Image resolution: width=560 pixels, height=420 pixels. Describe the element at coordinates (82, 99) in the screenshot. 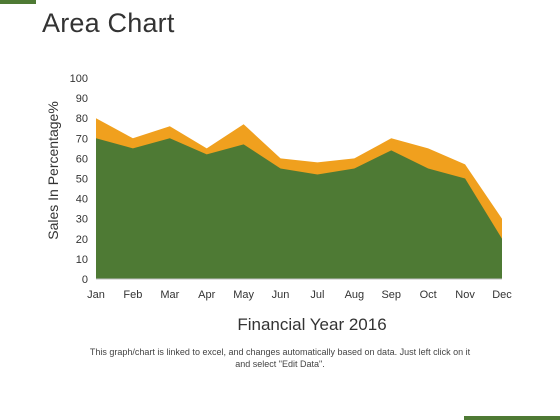

I see `y-tick-label: 90` at that location.